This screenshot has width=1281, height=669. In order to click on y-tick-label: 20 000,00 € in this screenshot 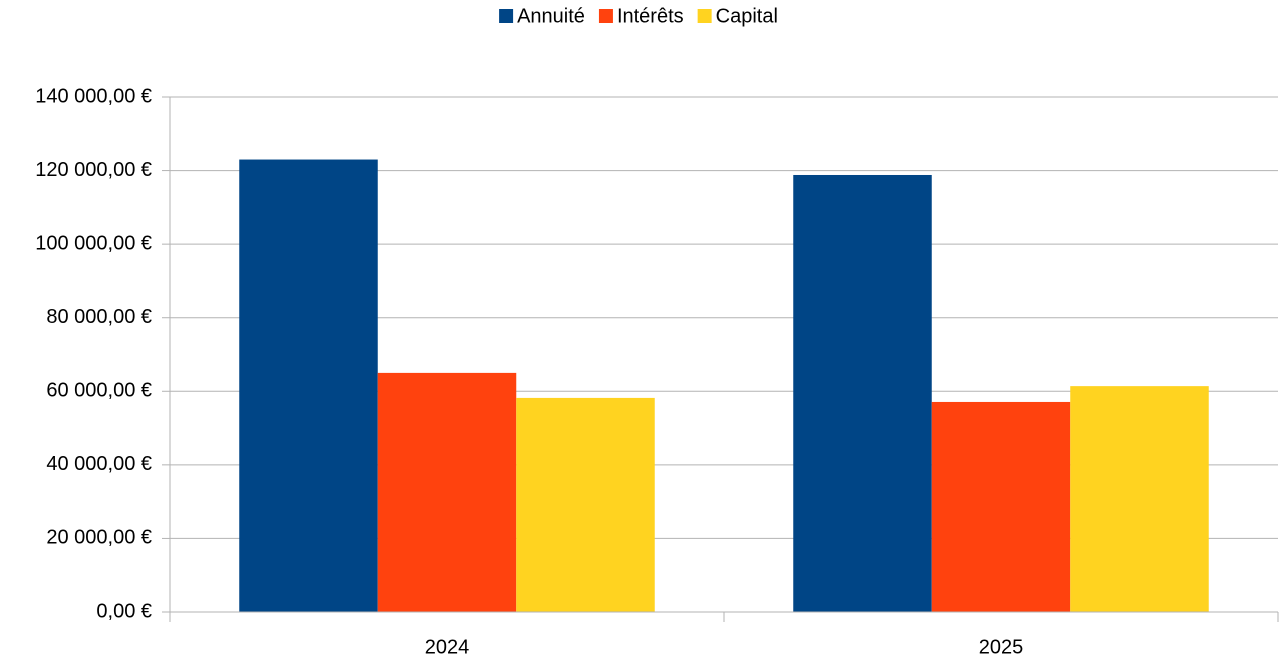, I will do `click(99, 538)`.